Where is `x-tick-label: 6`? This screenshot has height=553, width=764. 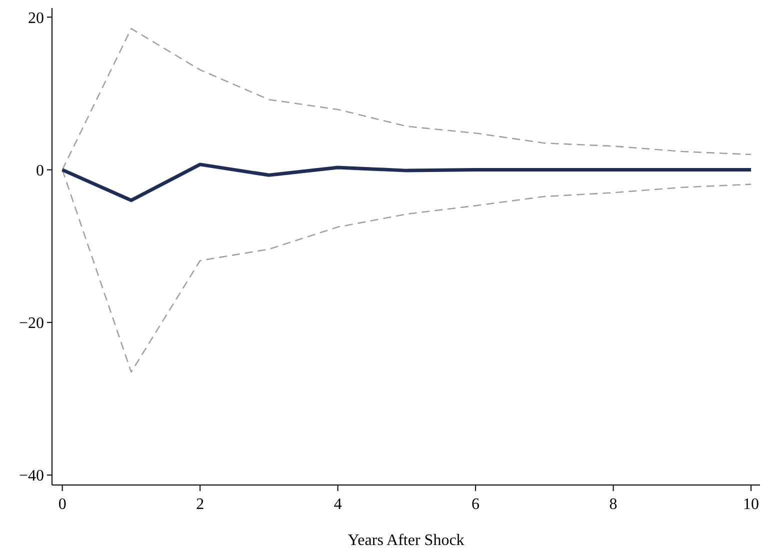 x-tick-label: 6 is located at coordinates (476, 504).